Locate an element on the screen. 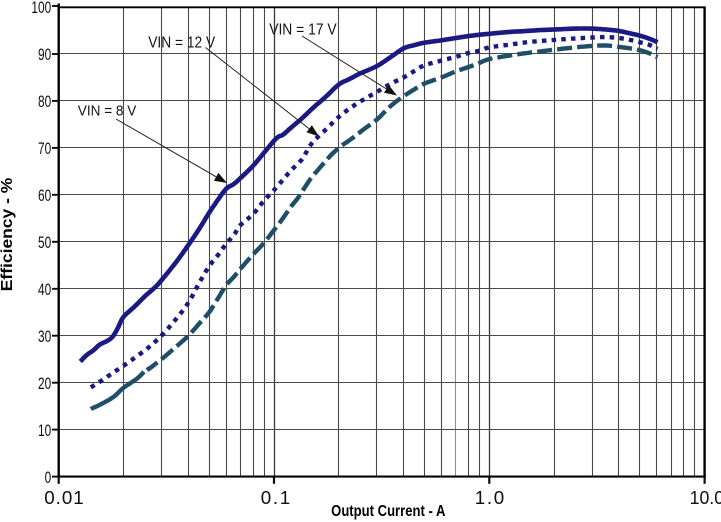  svg-text: 100 is located at coordinates (41, 8).